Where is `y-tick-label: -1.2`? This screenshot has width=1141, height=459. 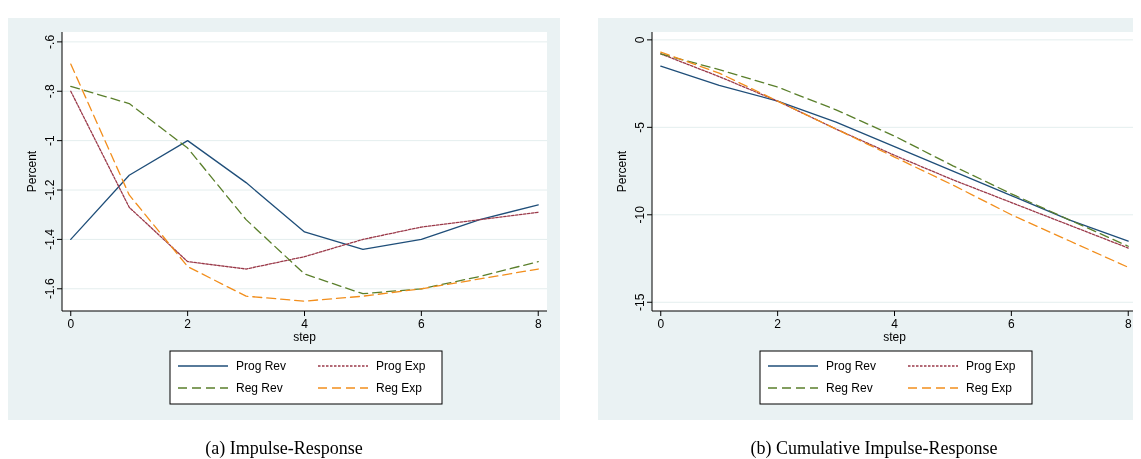 y-tick-label: -1.2 is located at coordinates (50, 190).